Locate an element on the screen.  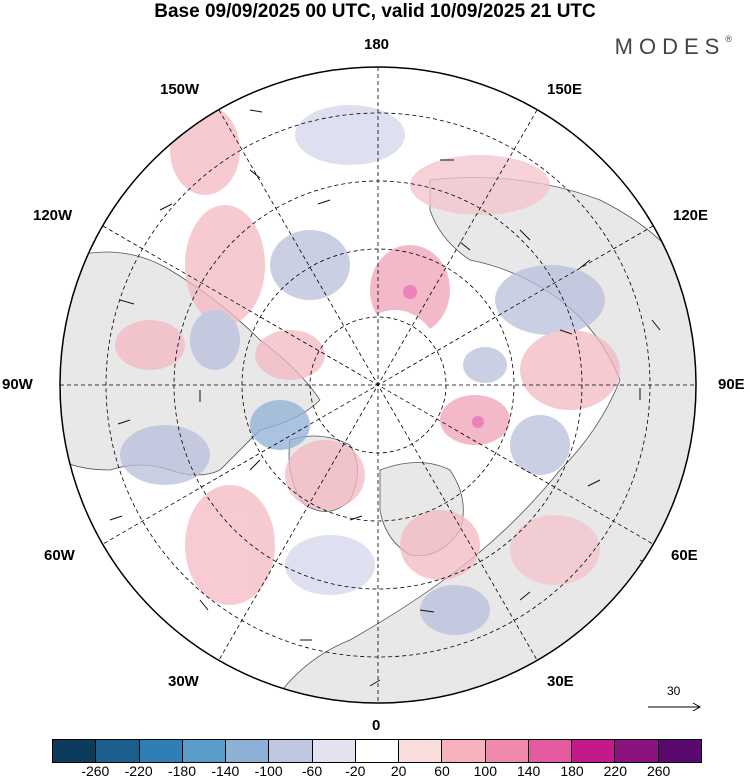
lon-label-150w: 150W is located at coordinates (180, 89).